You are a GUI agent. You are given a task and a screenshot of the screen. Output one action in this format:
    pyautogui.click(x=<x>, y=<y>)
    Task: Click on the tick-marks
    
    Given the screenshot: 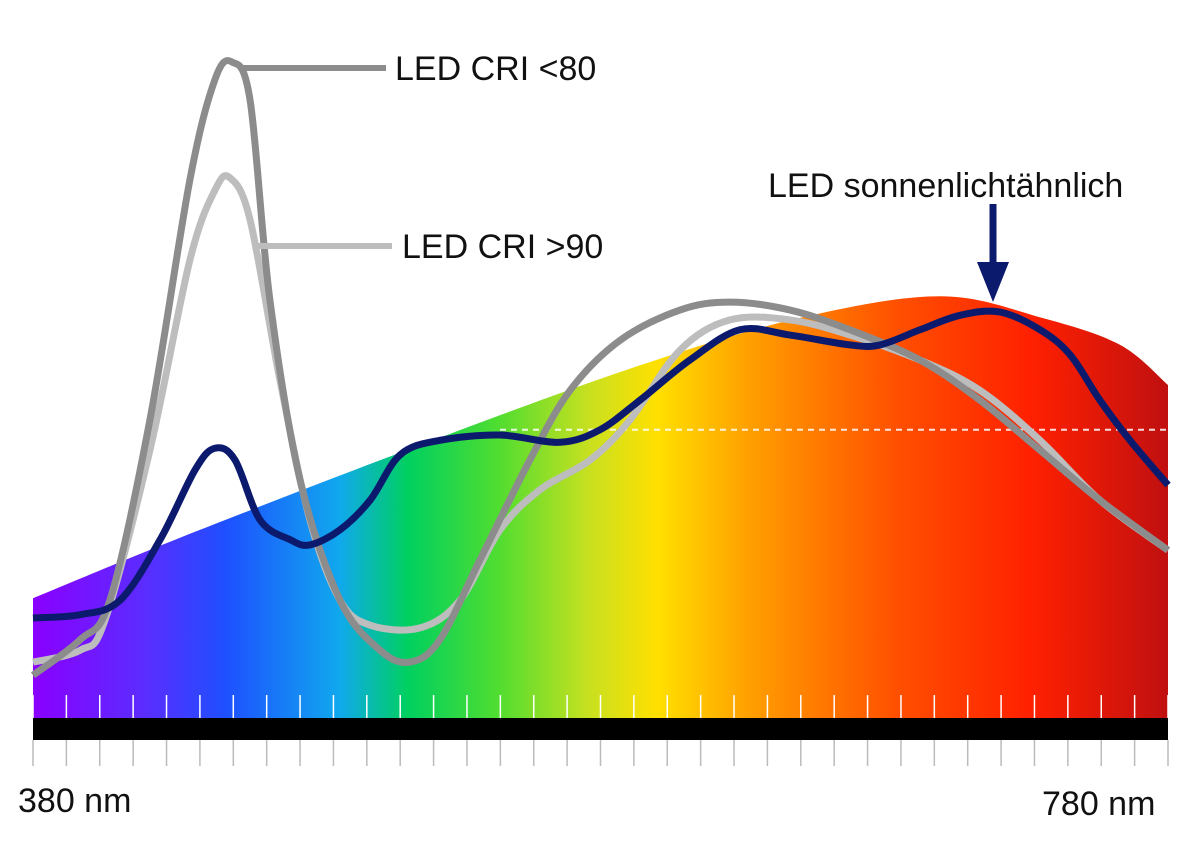 What is the action you would take?
    pyautogui.click(x=600, y=730)
    